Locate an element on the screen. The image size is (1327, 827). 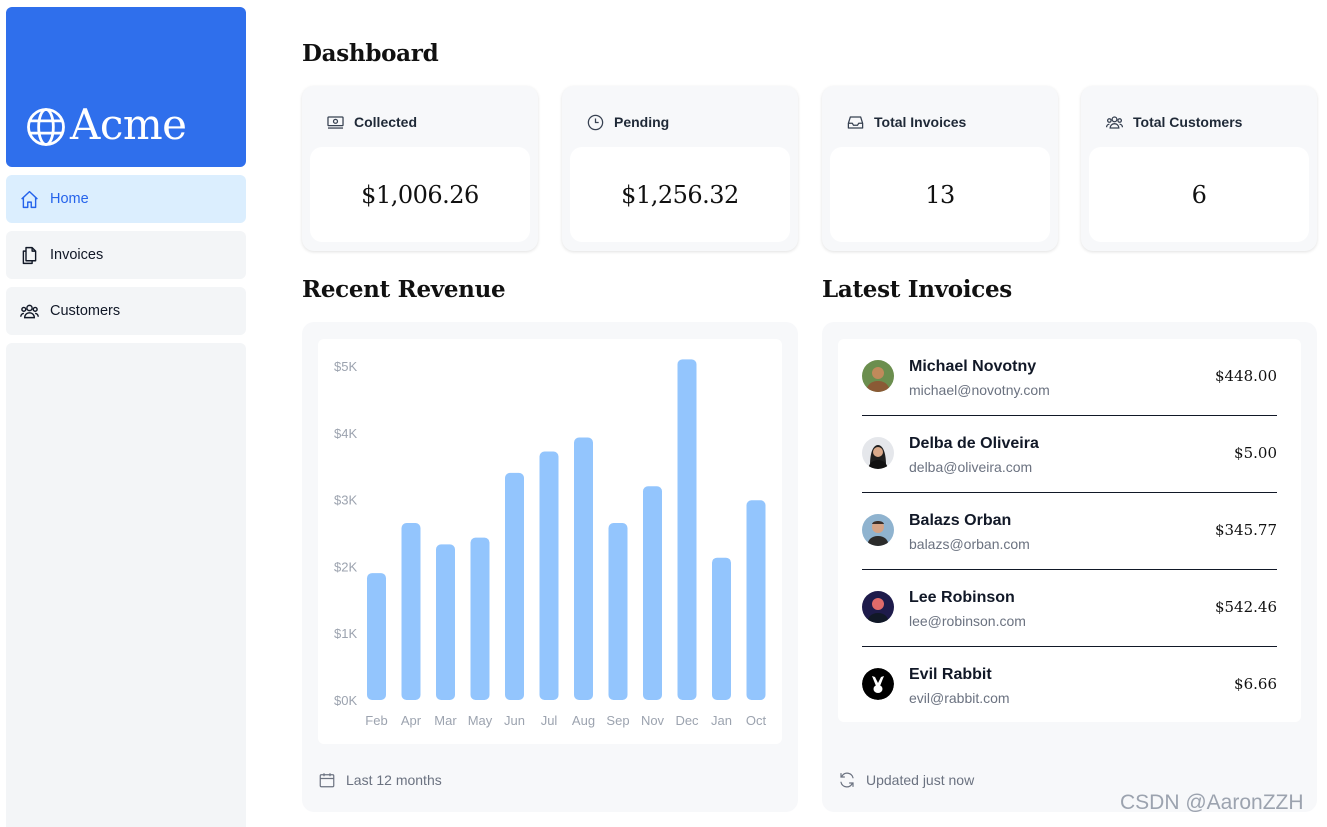
customer-name: Balazs Orban is located at coordinates (960, 520).